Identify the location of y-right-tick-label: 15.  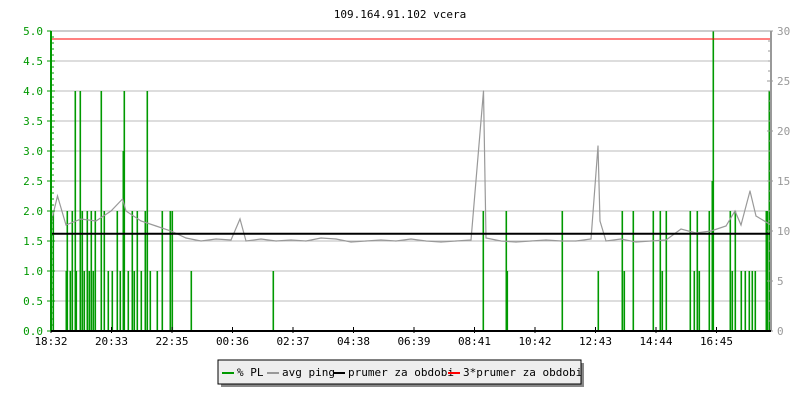
(783, 181).